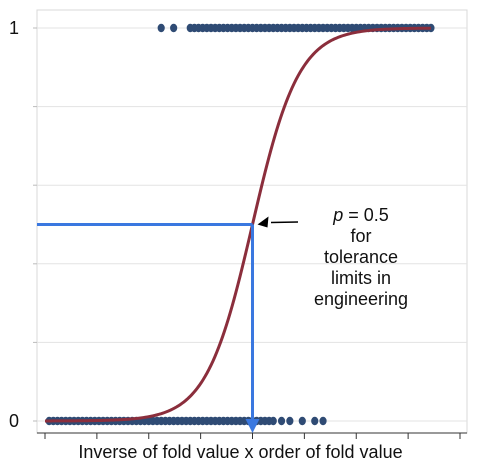  What do you see at coordinates (284, 222) in the screenshot?
I see `annotation-arrow-line` at bounding box center [284, 222].